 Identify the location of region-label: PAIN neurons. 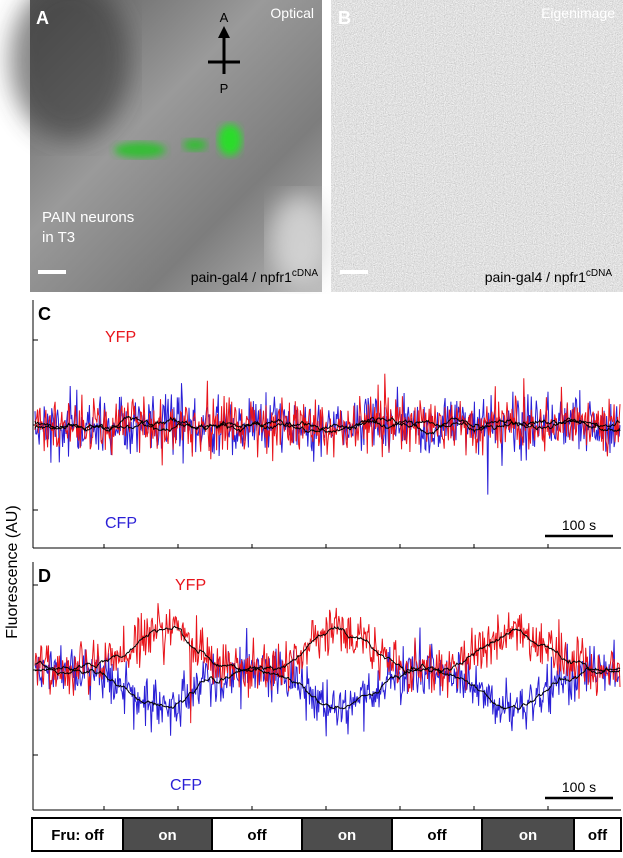
(88, 217).